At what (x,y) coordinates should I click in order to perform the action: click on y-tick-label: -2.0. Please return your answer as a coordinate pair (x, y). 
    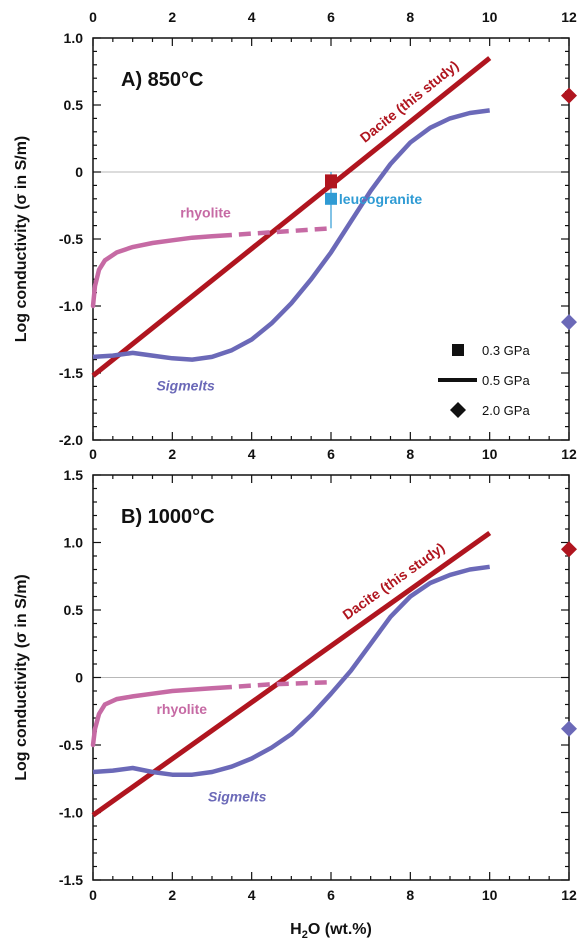
    Looking at the image, I should click on (71, 440).